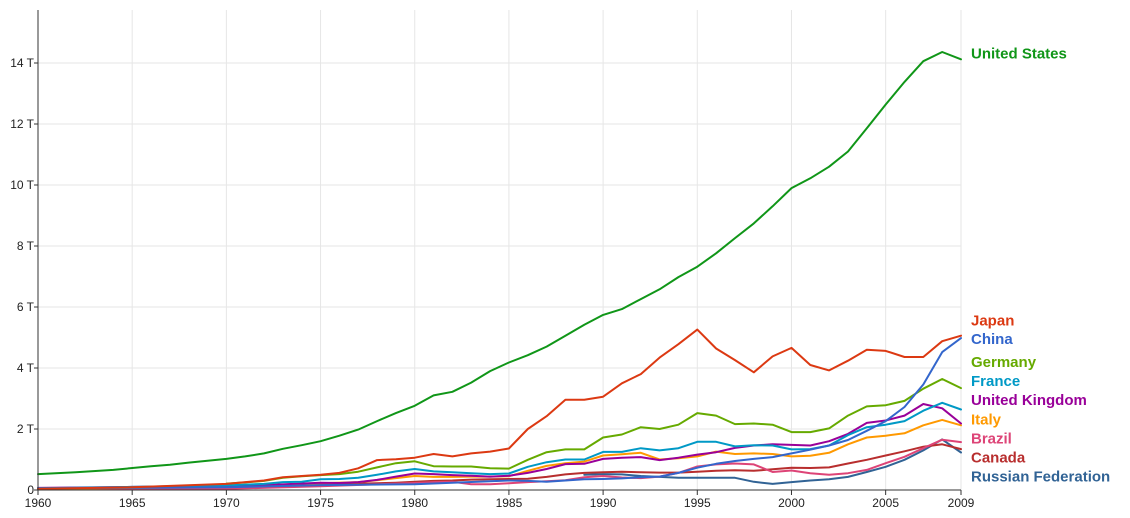 This screenshot has height=518, width=1130. I want to click on x-tick-label: 1970, so click(226, 503).